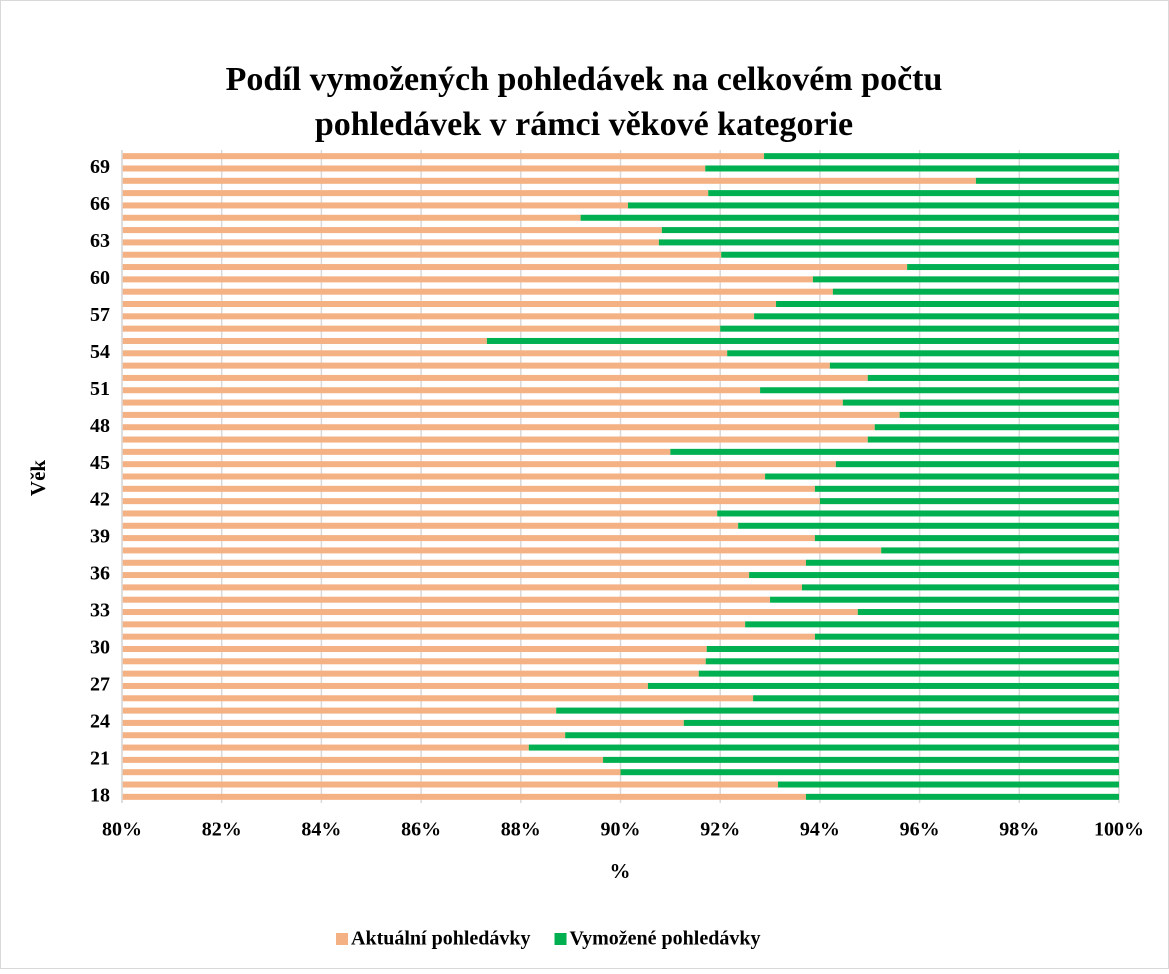  What do you see at coordinates (100, 463) in the screenshot?
I see `y-tick-label: 45` at bounding box center [100, 463].